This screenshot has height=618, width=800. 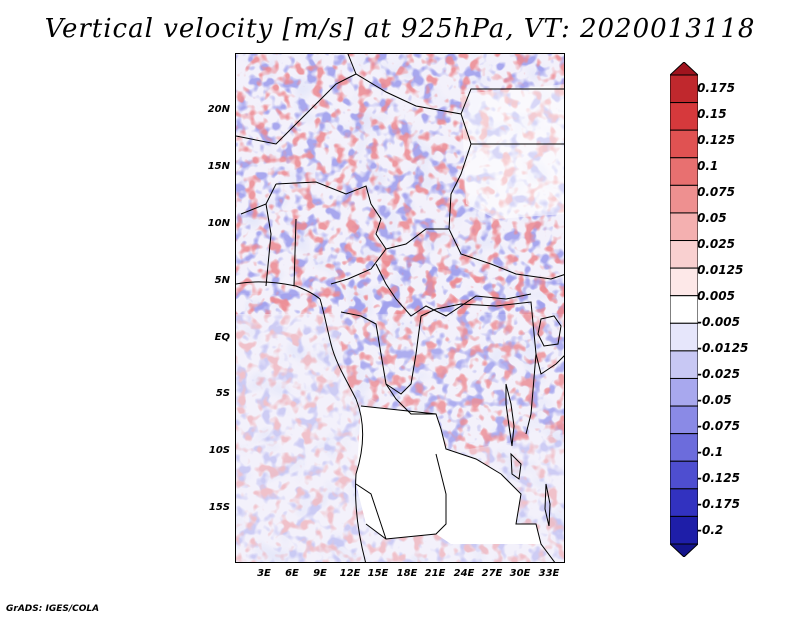 I want to click on colorbar-label: -0.2, so click(x=710, y=530).